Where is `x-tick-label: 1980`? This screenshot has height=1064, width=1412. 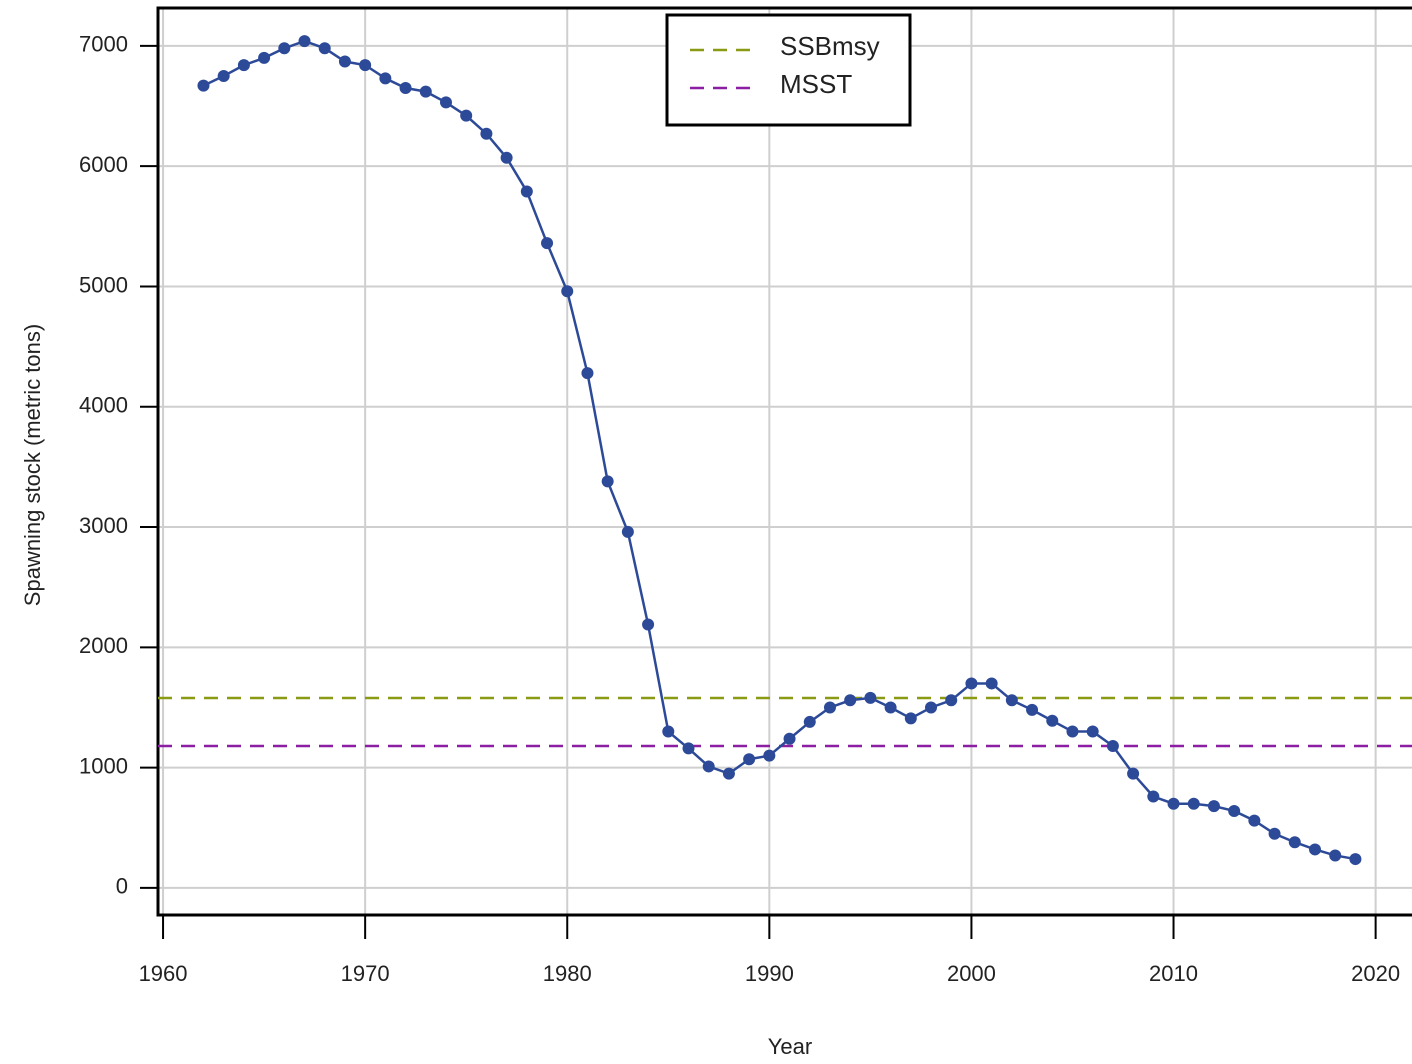 x-tick-label: 1980 is located at coordinates (567, 973).